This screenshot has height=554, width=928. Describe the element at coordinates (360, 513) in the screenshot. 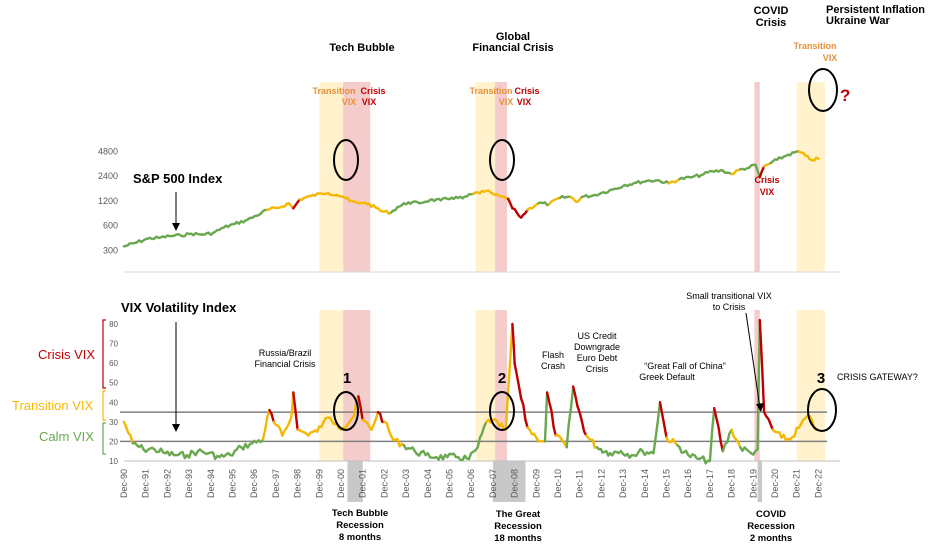

I see `recession-tech-1: Tech Bubble` at that location.